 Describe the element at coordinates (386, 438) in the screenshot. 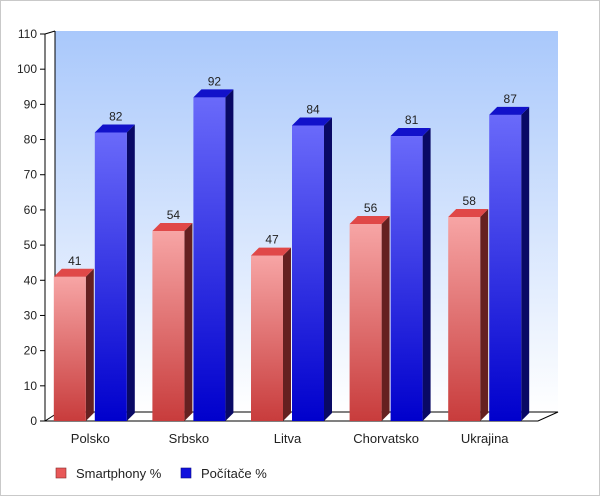

I see `x-tick-label: Chorvatsko` at that location.